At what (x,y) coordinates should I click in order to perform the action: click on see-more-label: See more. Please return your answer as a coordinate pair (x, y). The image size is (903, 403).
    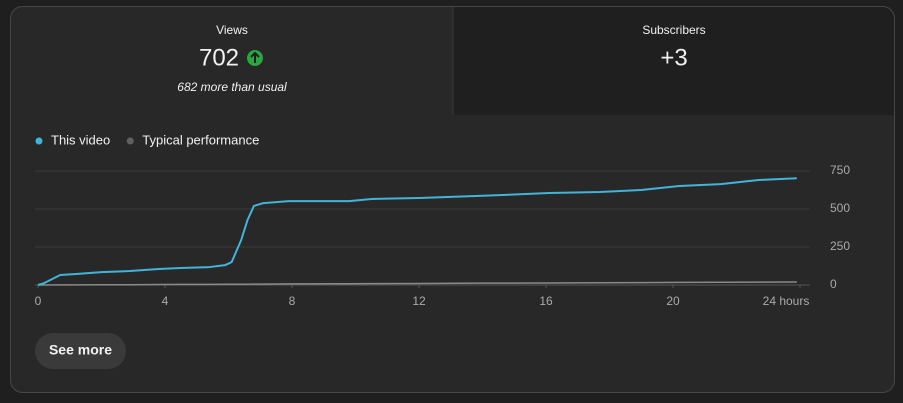
    Looking at the image, I should click on (80, 350).